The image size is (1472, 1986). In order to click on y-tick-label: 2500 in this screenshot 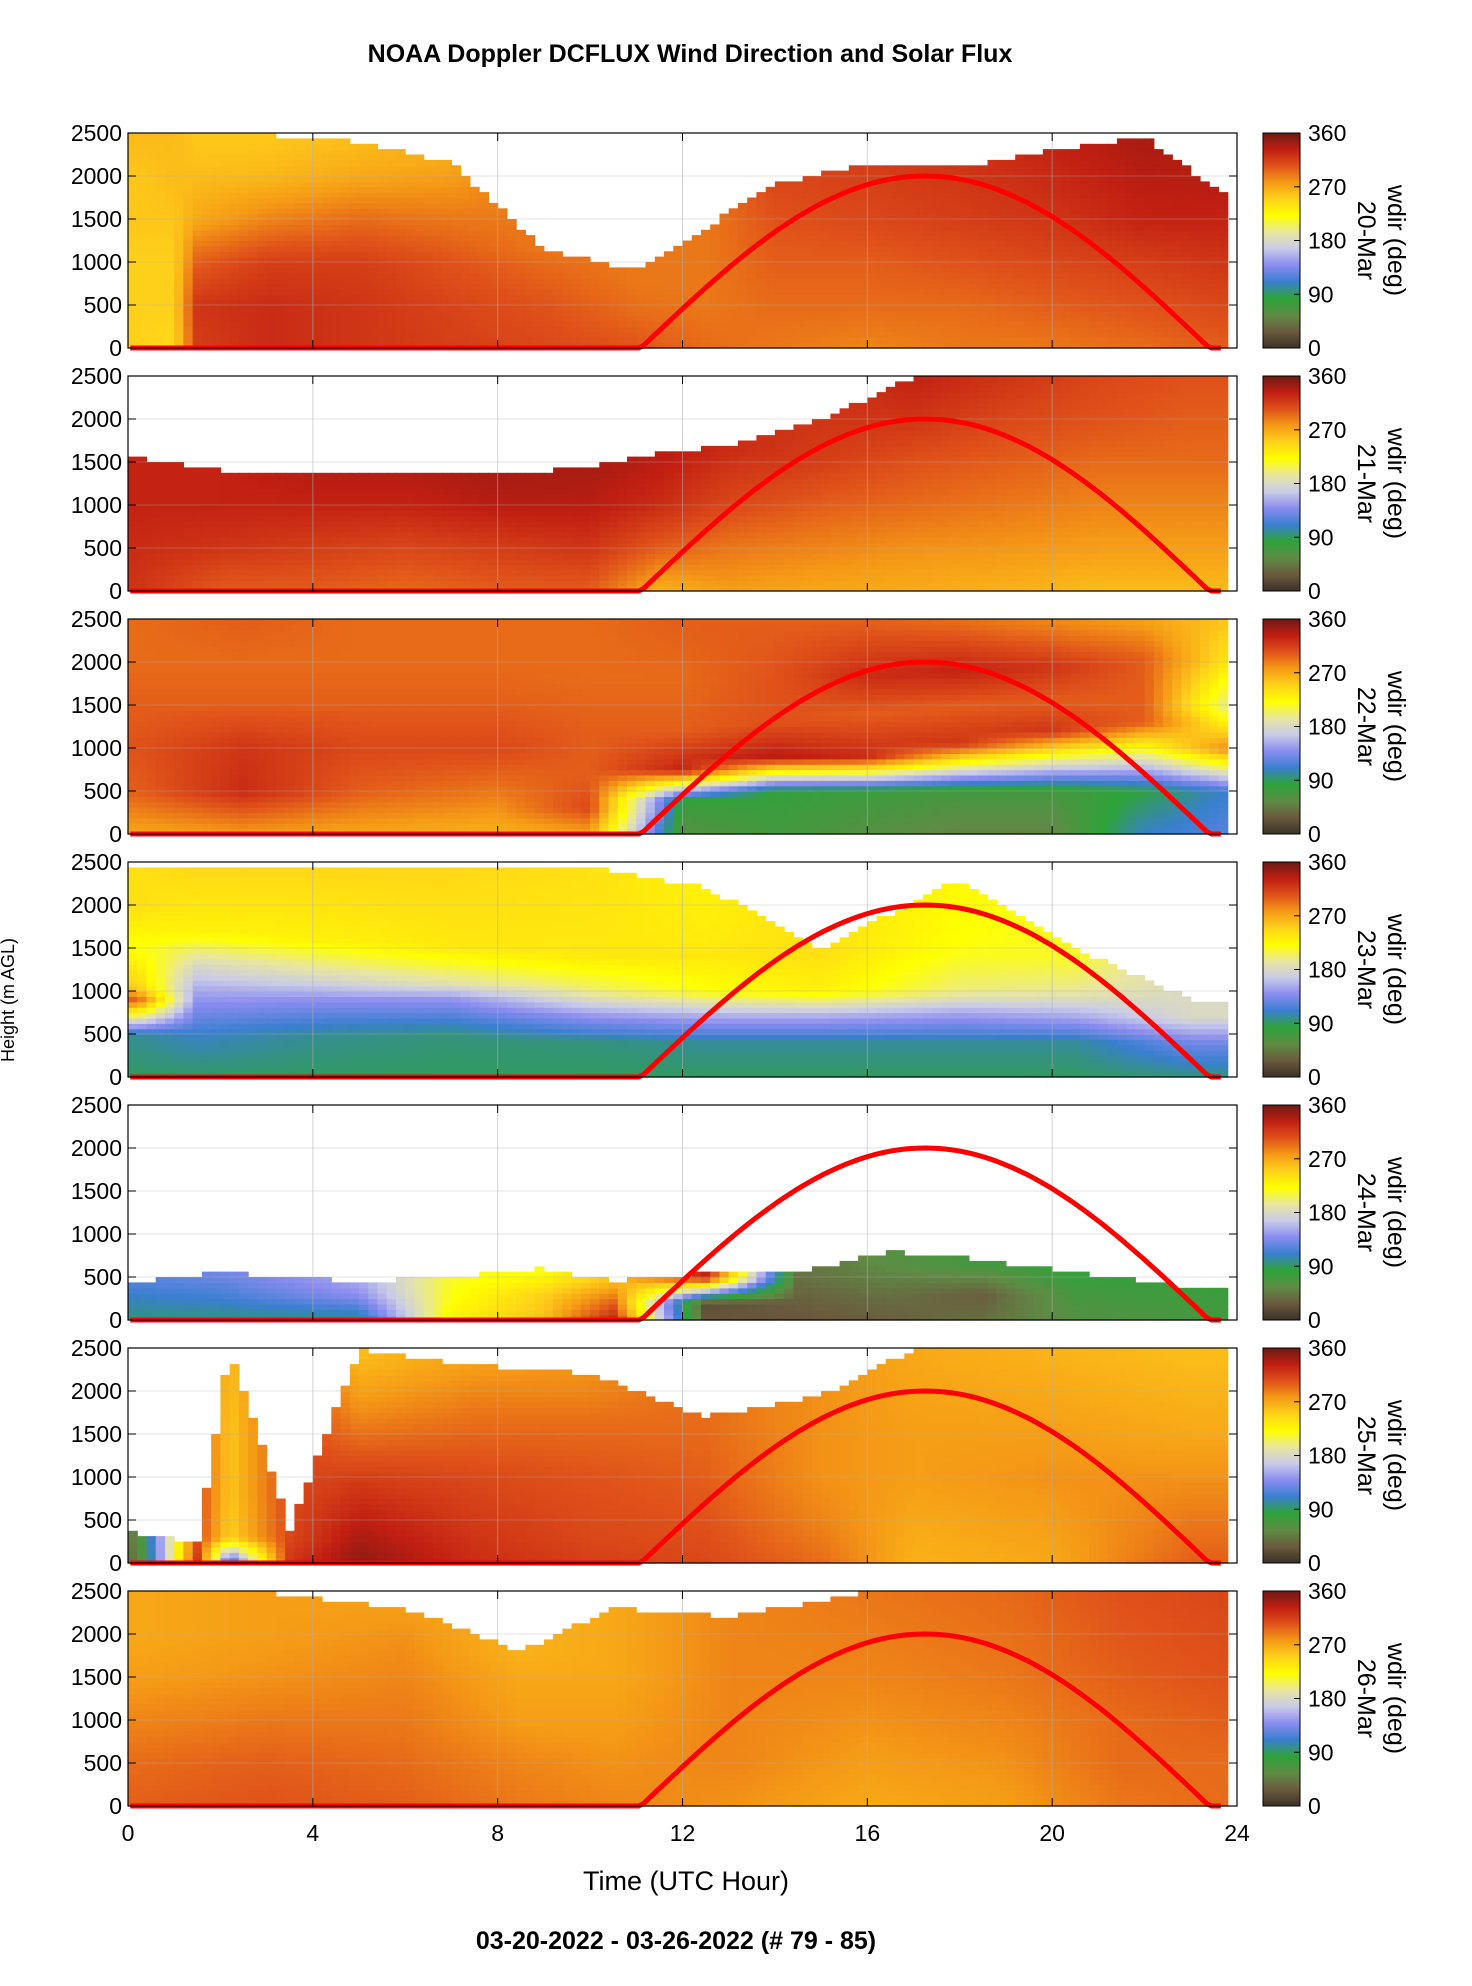, I will do `click(96, 133)`.